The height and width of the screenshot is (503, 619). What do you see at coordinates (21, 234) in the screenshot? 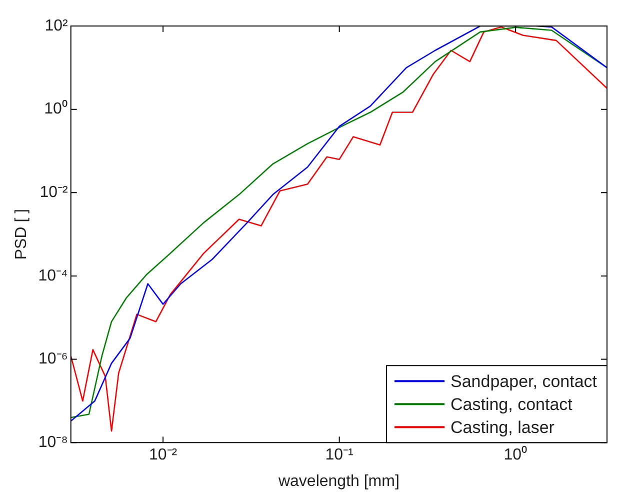
I see `y-axis-title: PSD [ ]` at bounding box center [21, 234].